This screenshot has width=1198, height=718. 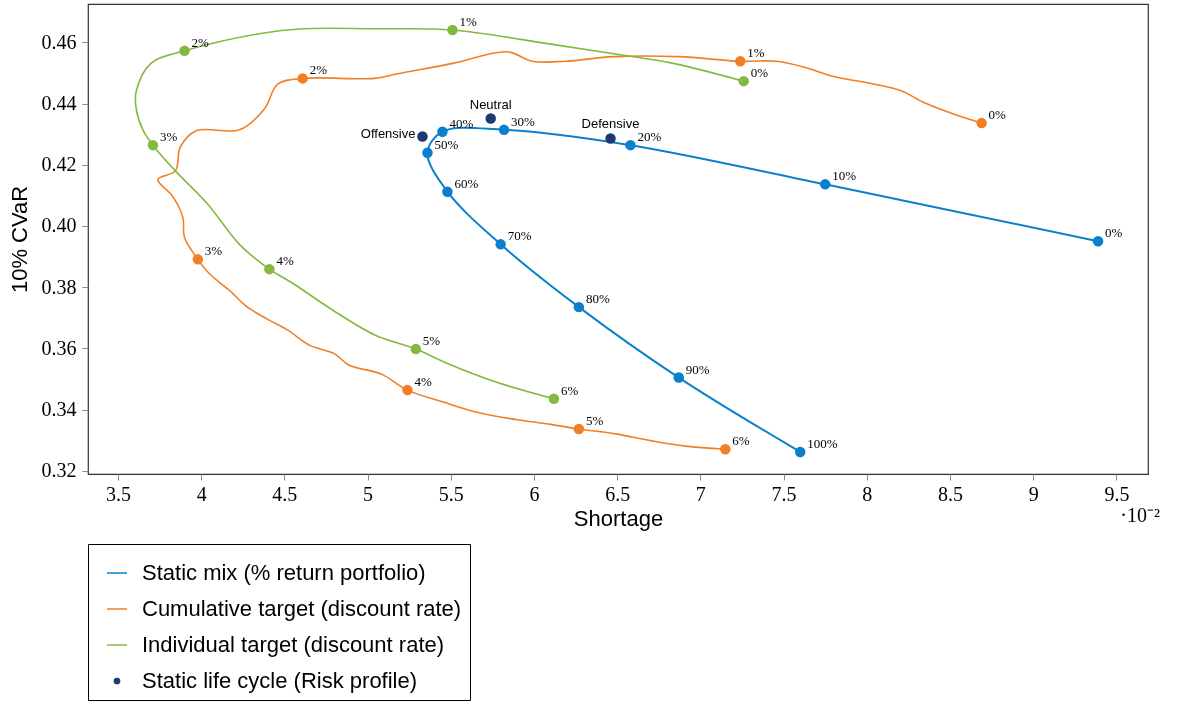 I want to click on legend-label: Static mix (% return portfolio), so click(x=284, y=572).